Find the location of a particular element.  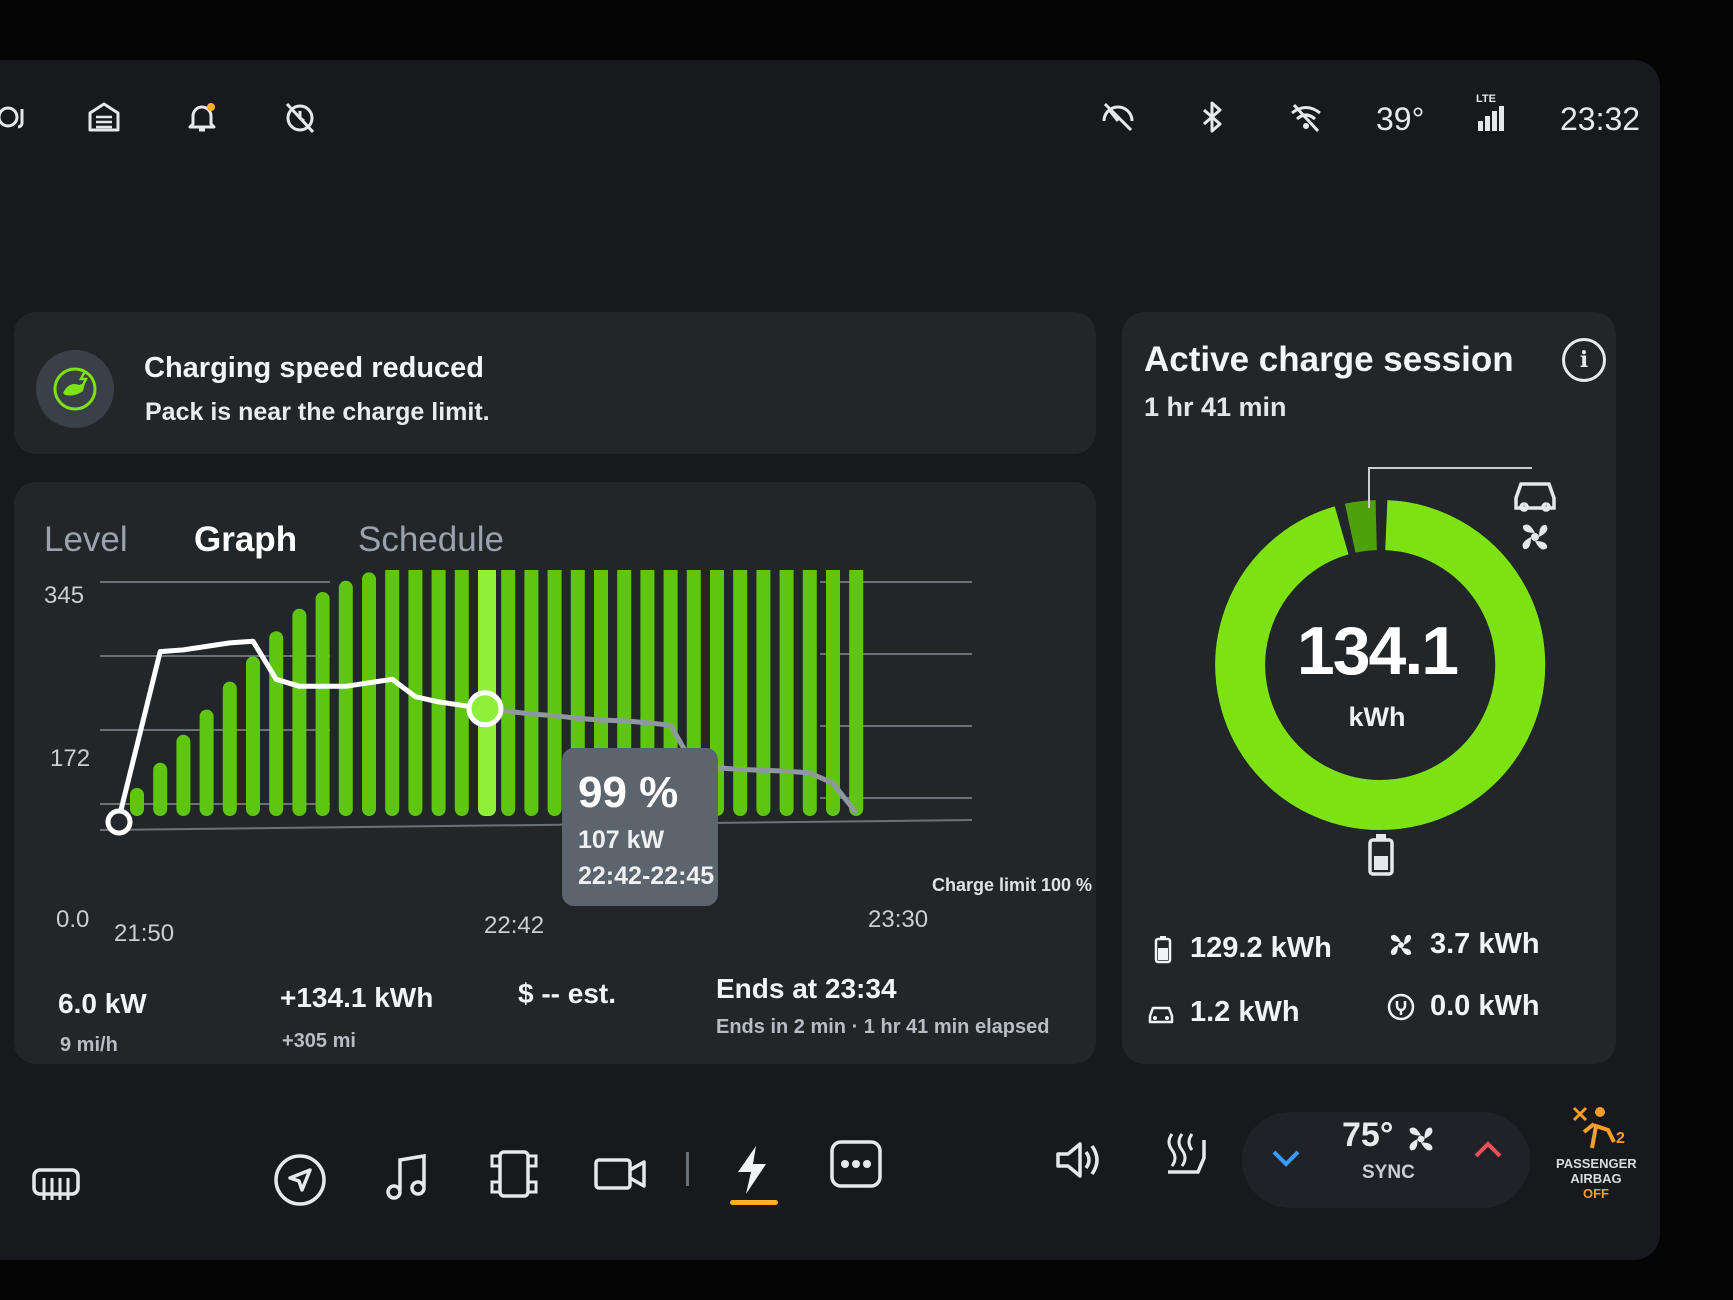

bluetooth-icon is located at coordinates (1212, 117).